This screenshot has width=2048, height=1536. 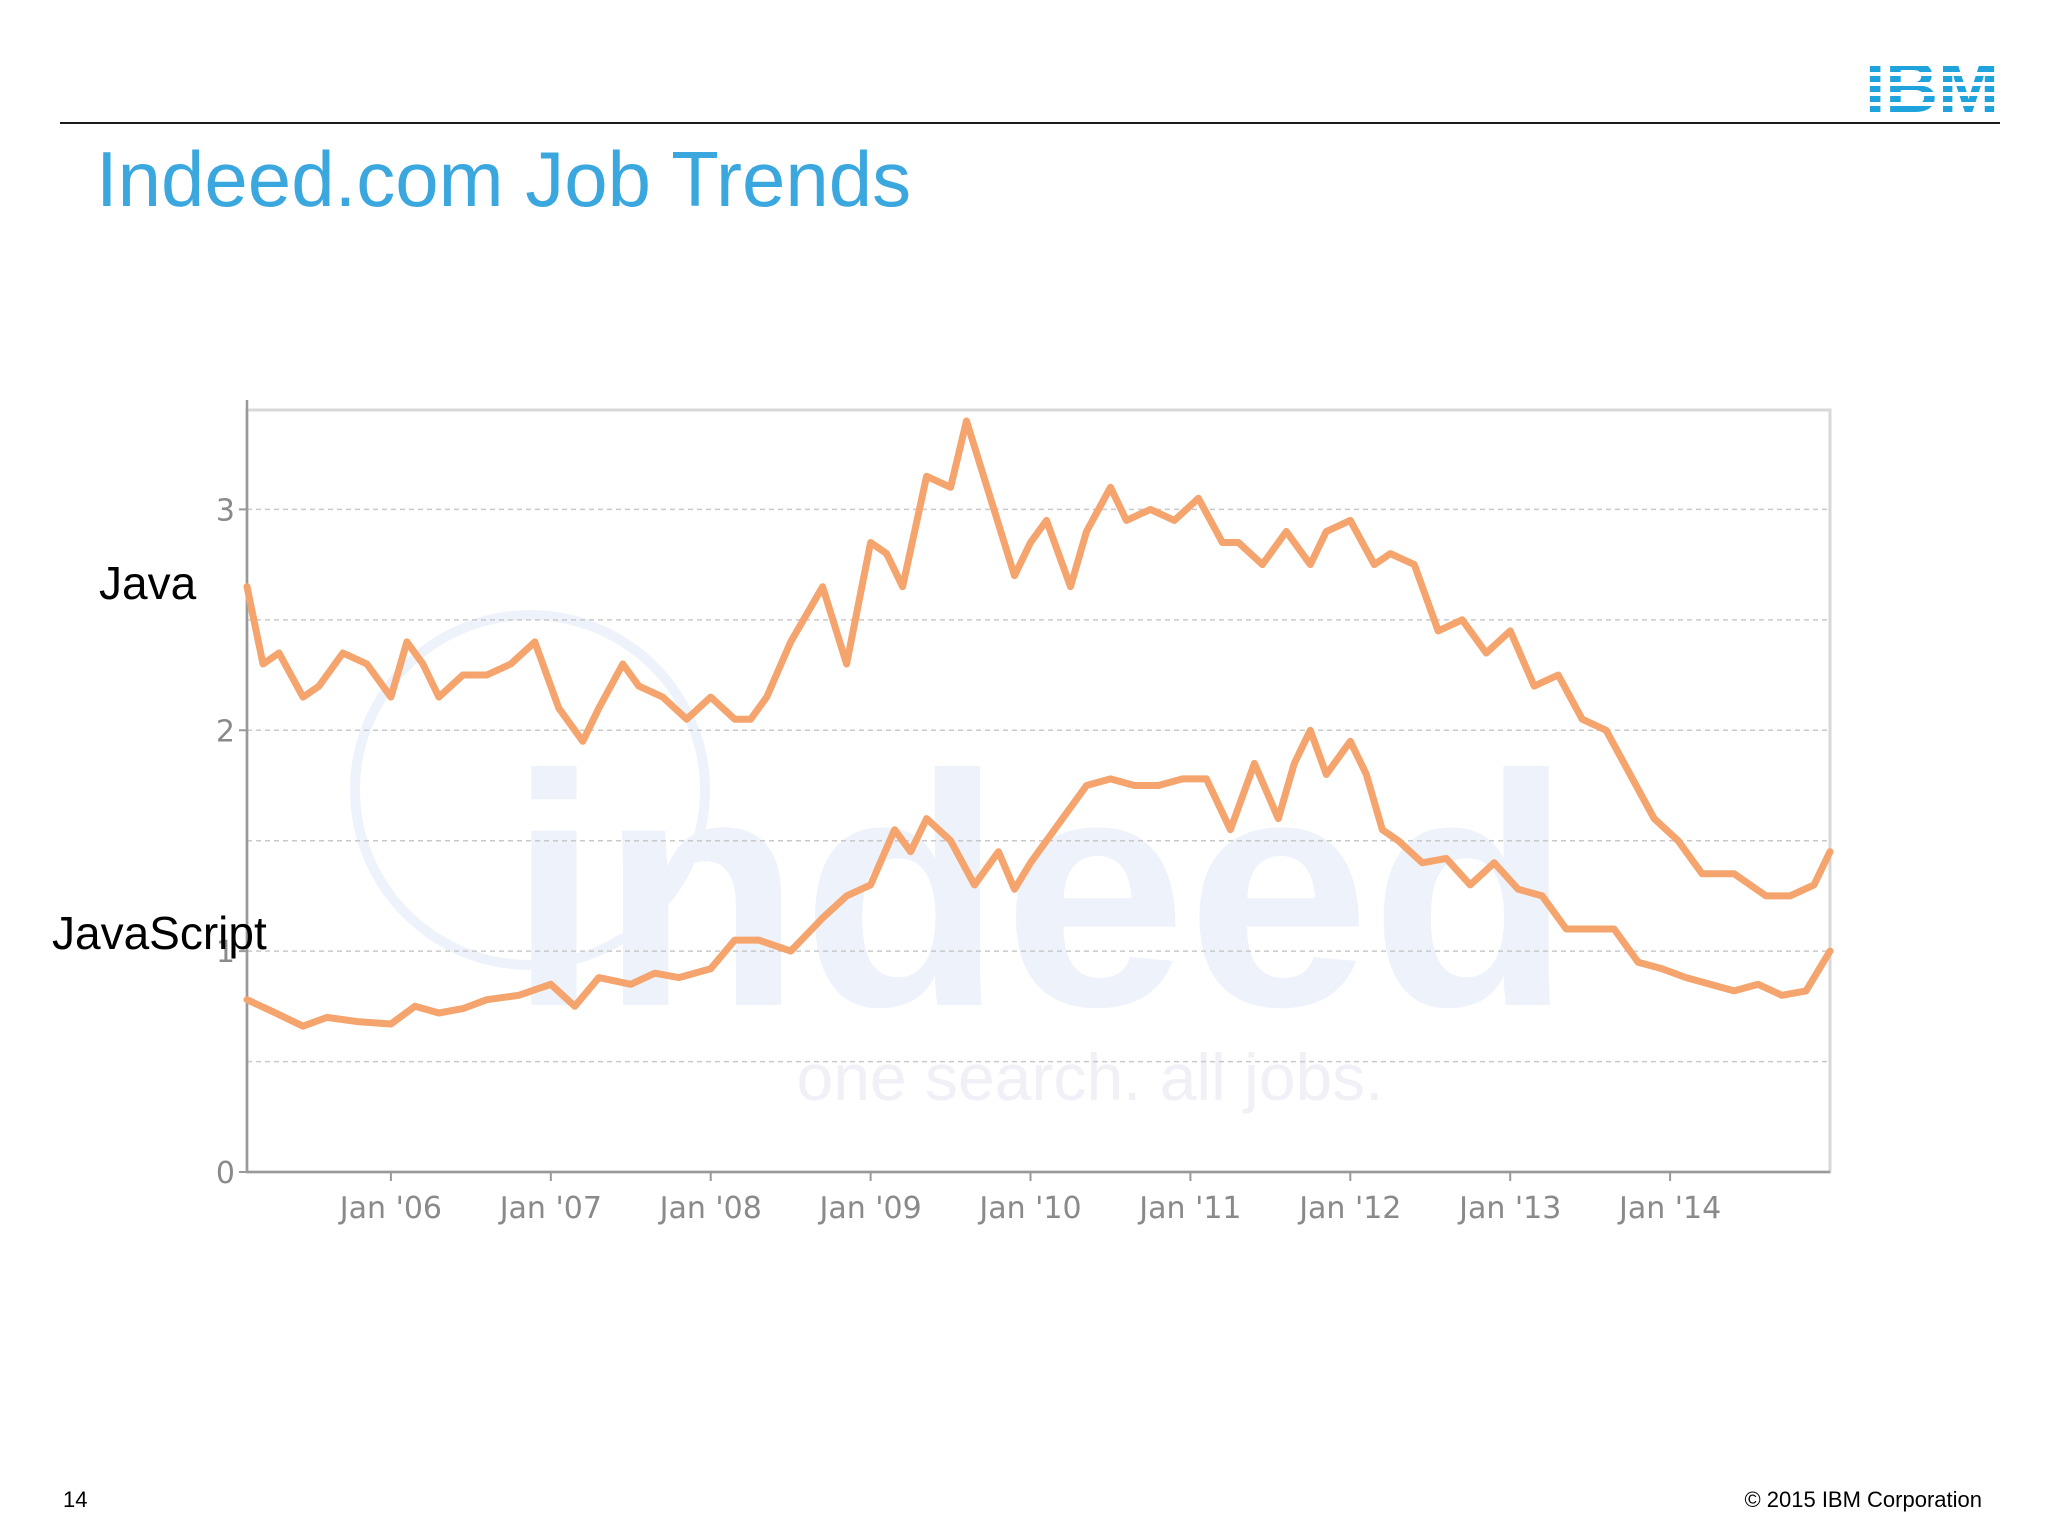 I want to click on x-tick-label: Jan '06, so click(x=390, y=1208).